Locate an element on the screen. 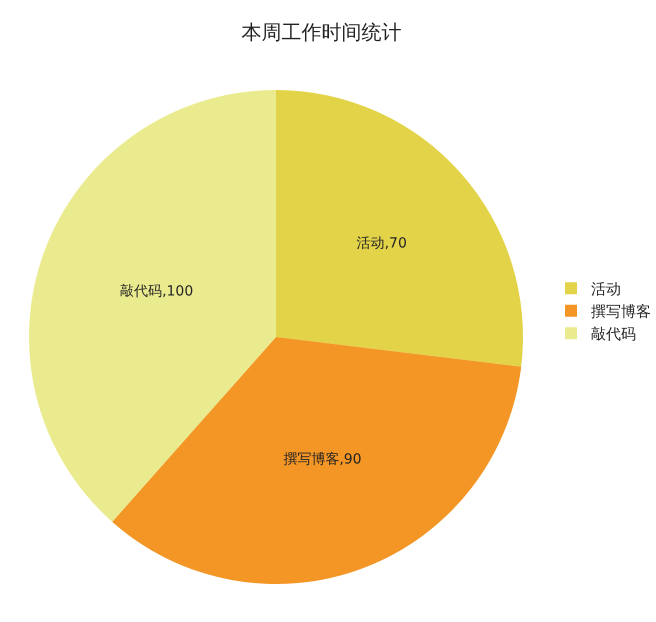 This screenshot has height=622, width=656. legend-label: 活动 is located at coordinates (606, 289).